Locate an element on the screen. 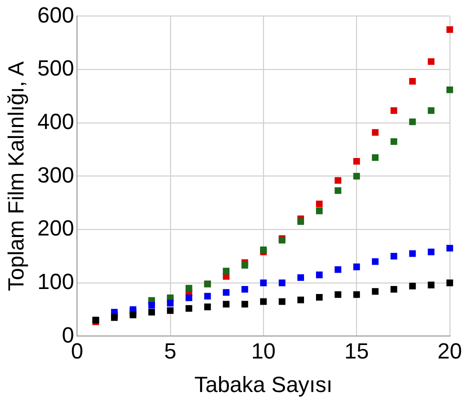 The height and width of the screenshot is (403, 465). y-tick-label: 400 is located at coordinates (55, 121).